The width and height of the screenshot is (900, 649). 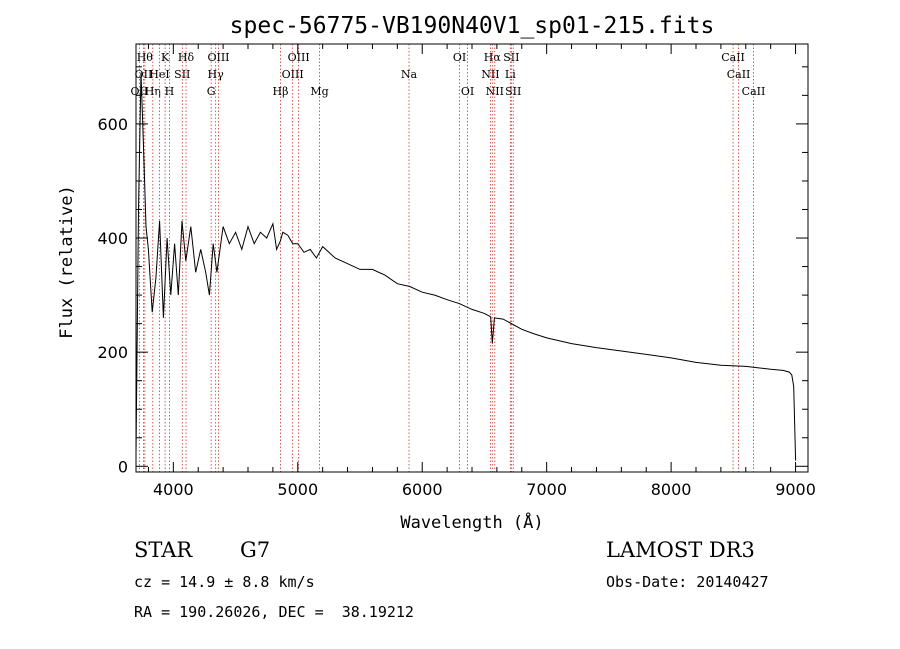 I want to click on spectral-line-label: Na, so click(x=409, y=74).